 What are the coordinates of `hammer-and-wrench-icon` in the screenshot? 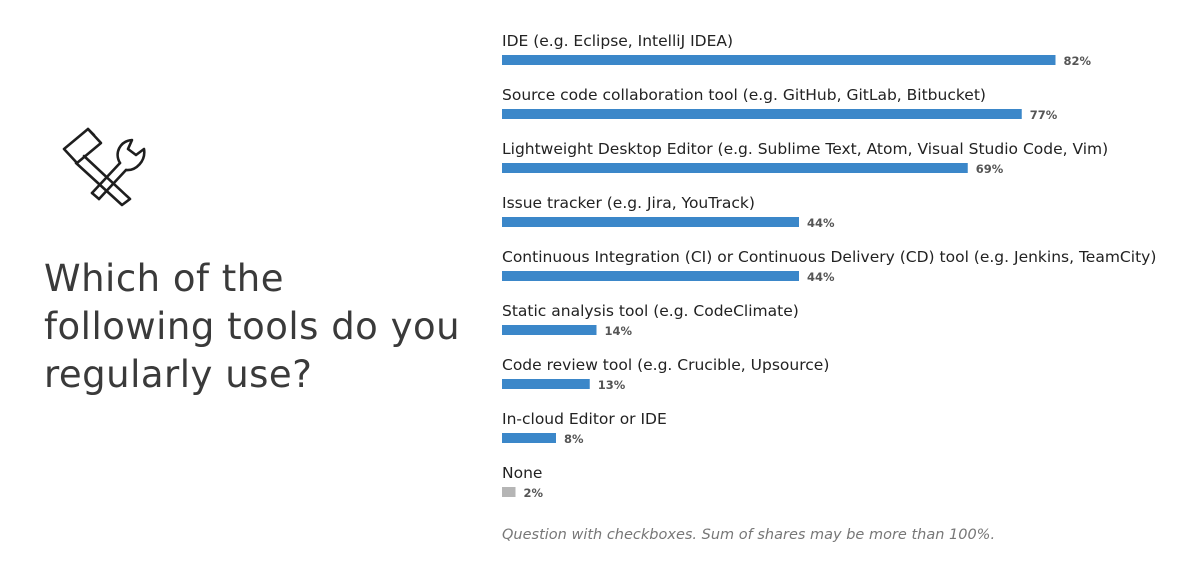 It's located at (104, 167).